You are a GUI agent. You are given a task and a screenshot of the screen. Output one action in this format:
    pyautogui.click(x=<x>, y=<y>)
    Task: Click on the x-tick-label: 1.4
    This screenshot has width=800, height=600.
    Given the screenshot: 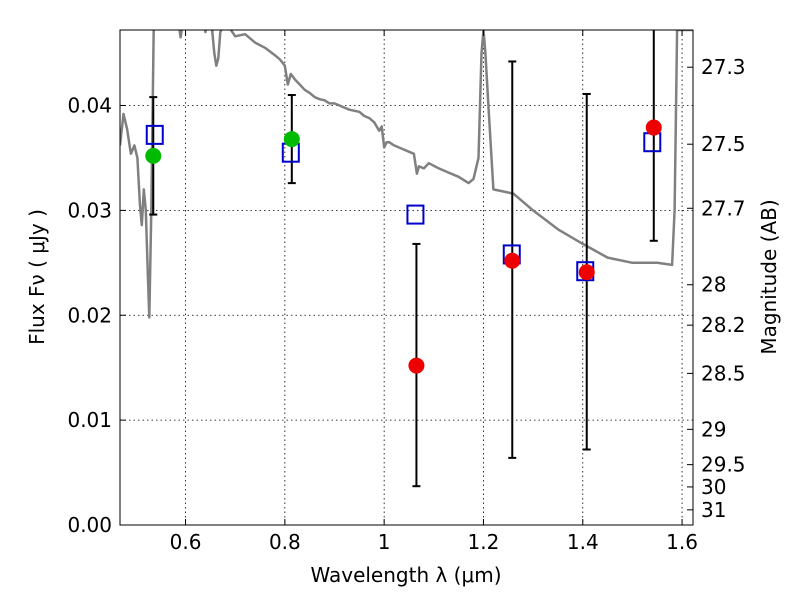 What is the action you would take?
    pyautogui.click(x=583, y=542)
    